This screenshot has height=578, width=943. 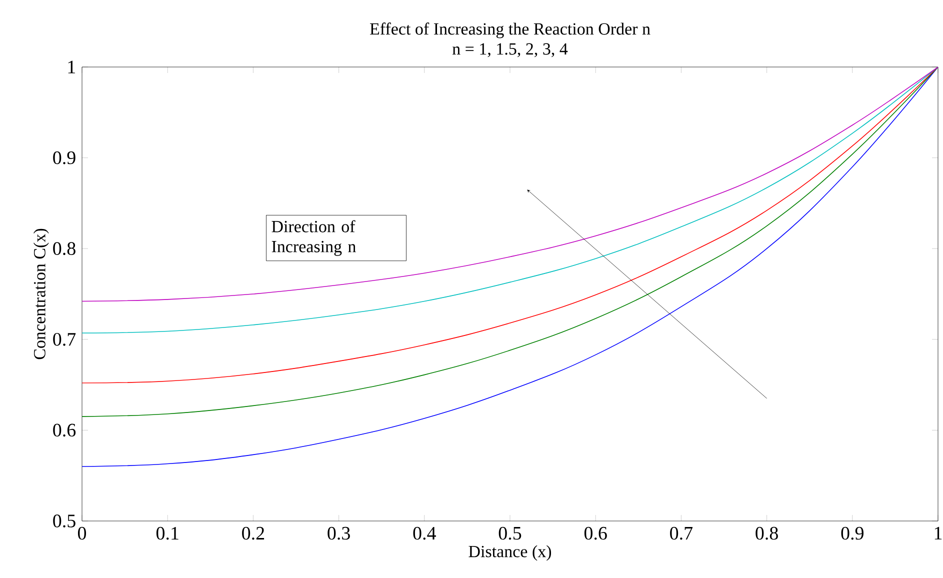 I want to click on x-tick-label: 0.7, so click(x=681, y=533).